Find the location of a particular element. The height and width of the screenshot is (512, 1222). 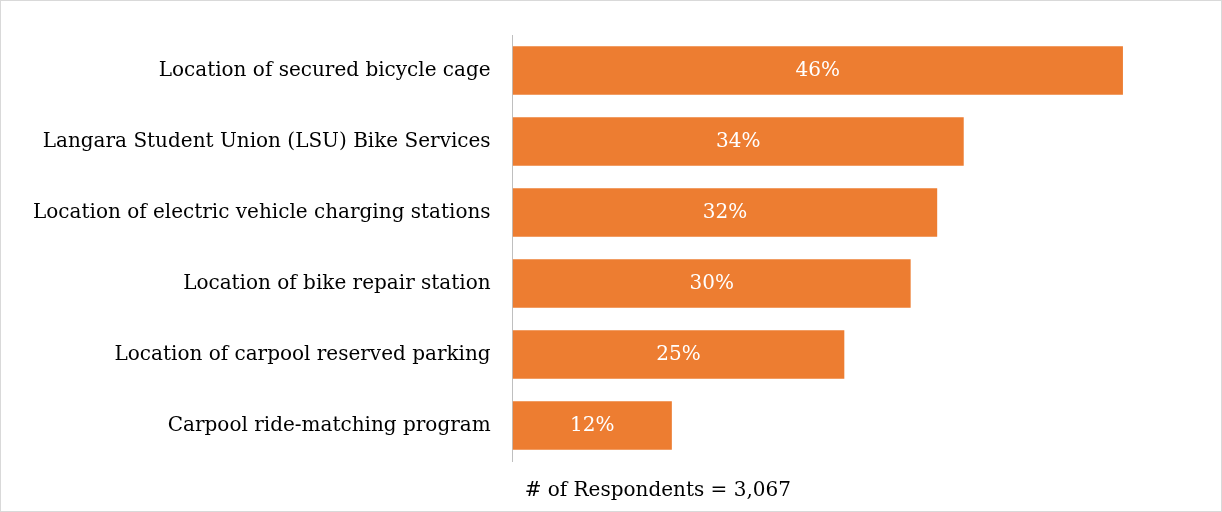

data-label: 32% is located at coordinates (725, 210).